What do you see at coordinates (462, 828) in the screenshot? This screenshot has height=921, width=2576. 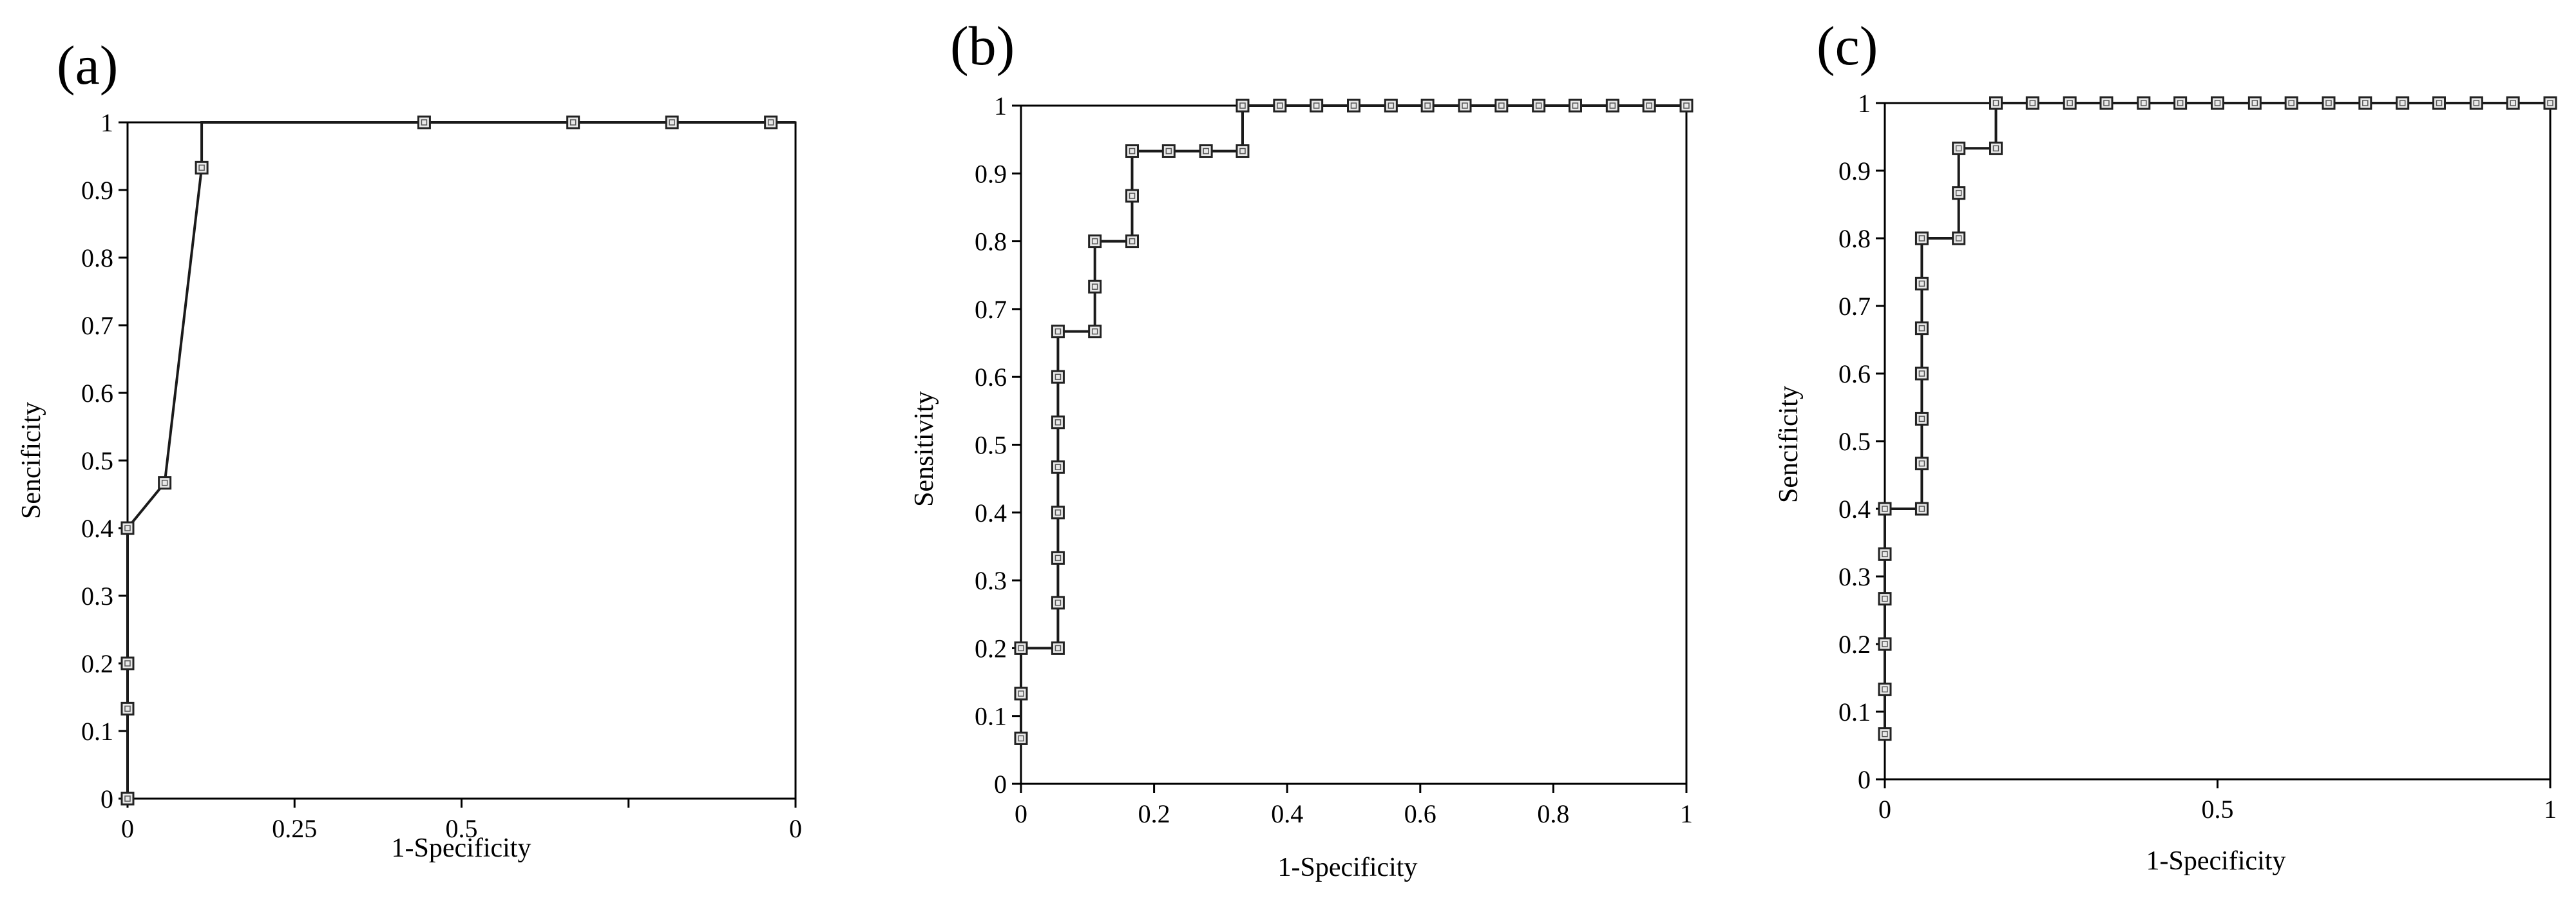 I see `x-tick-label: 0.5` at bounding box center [462, 828].